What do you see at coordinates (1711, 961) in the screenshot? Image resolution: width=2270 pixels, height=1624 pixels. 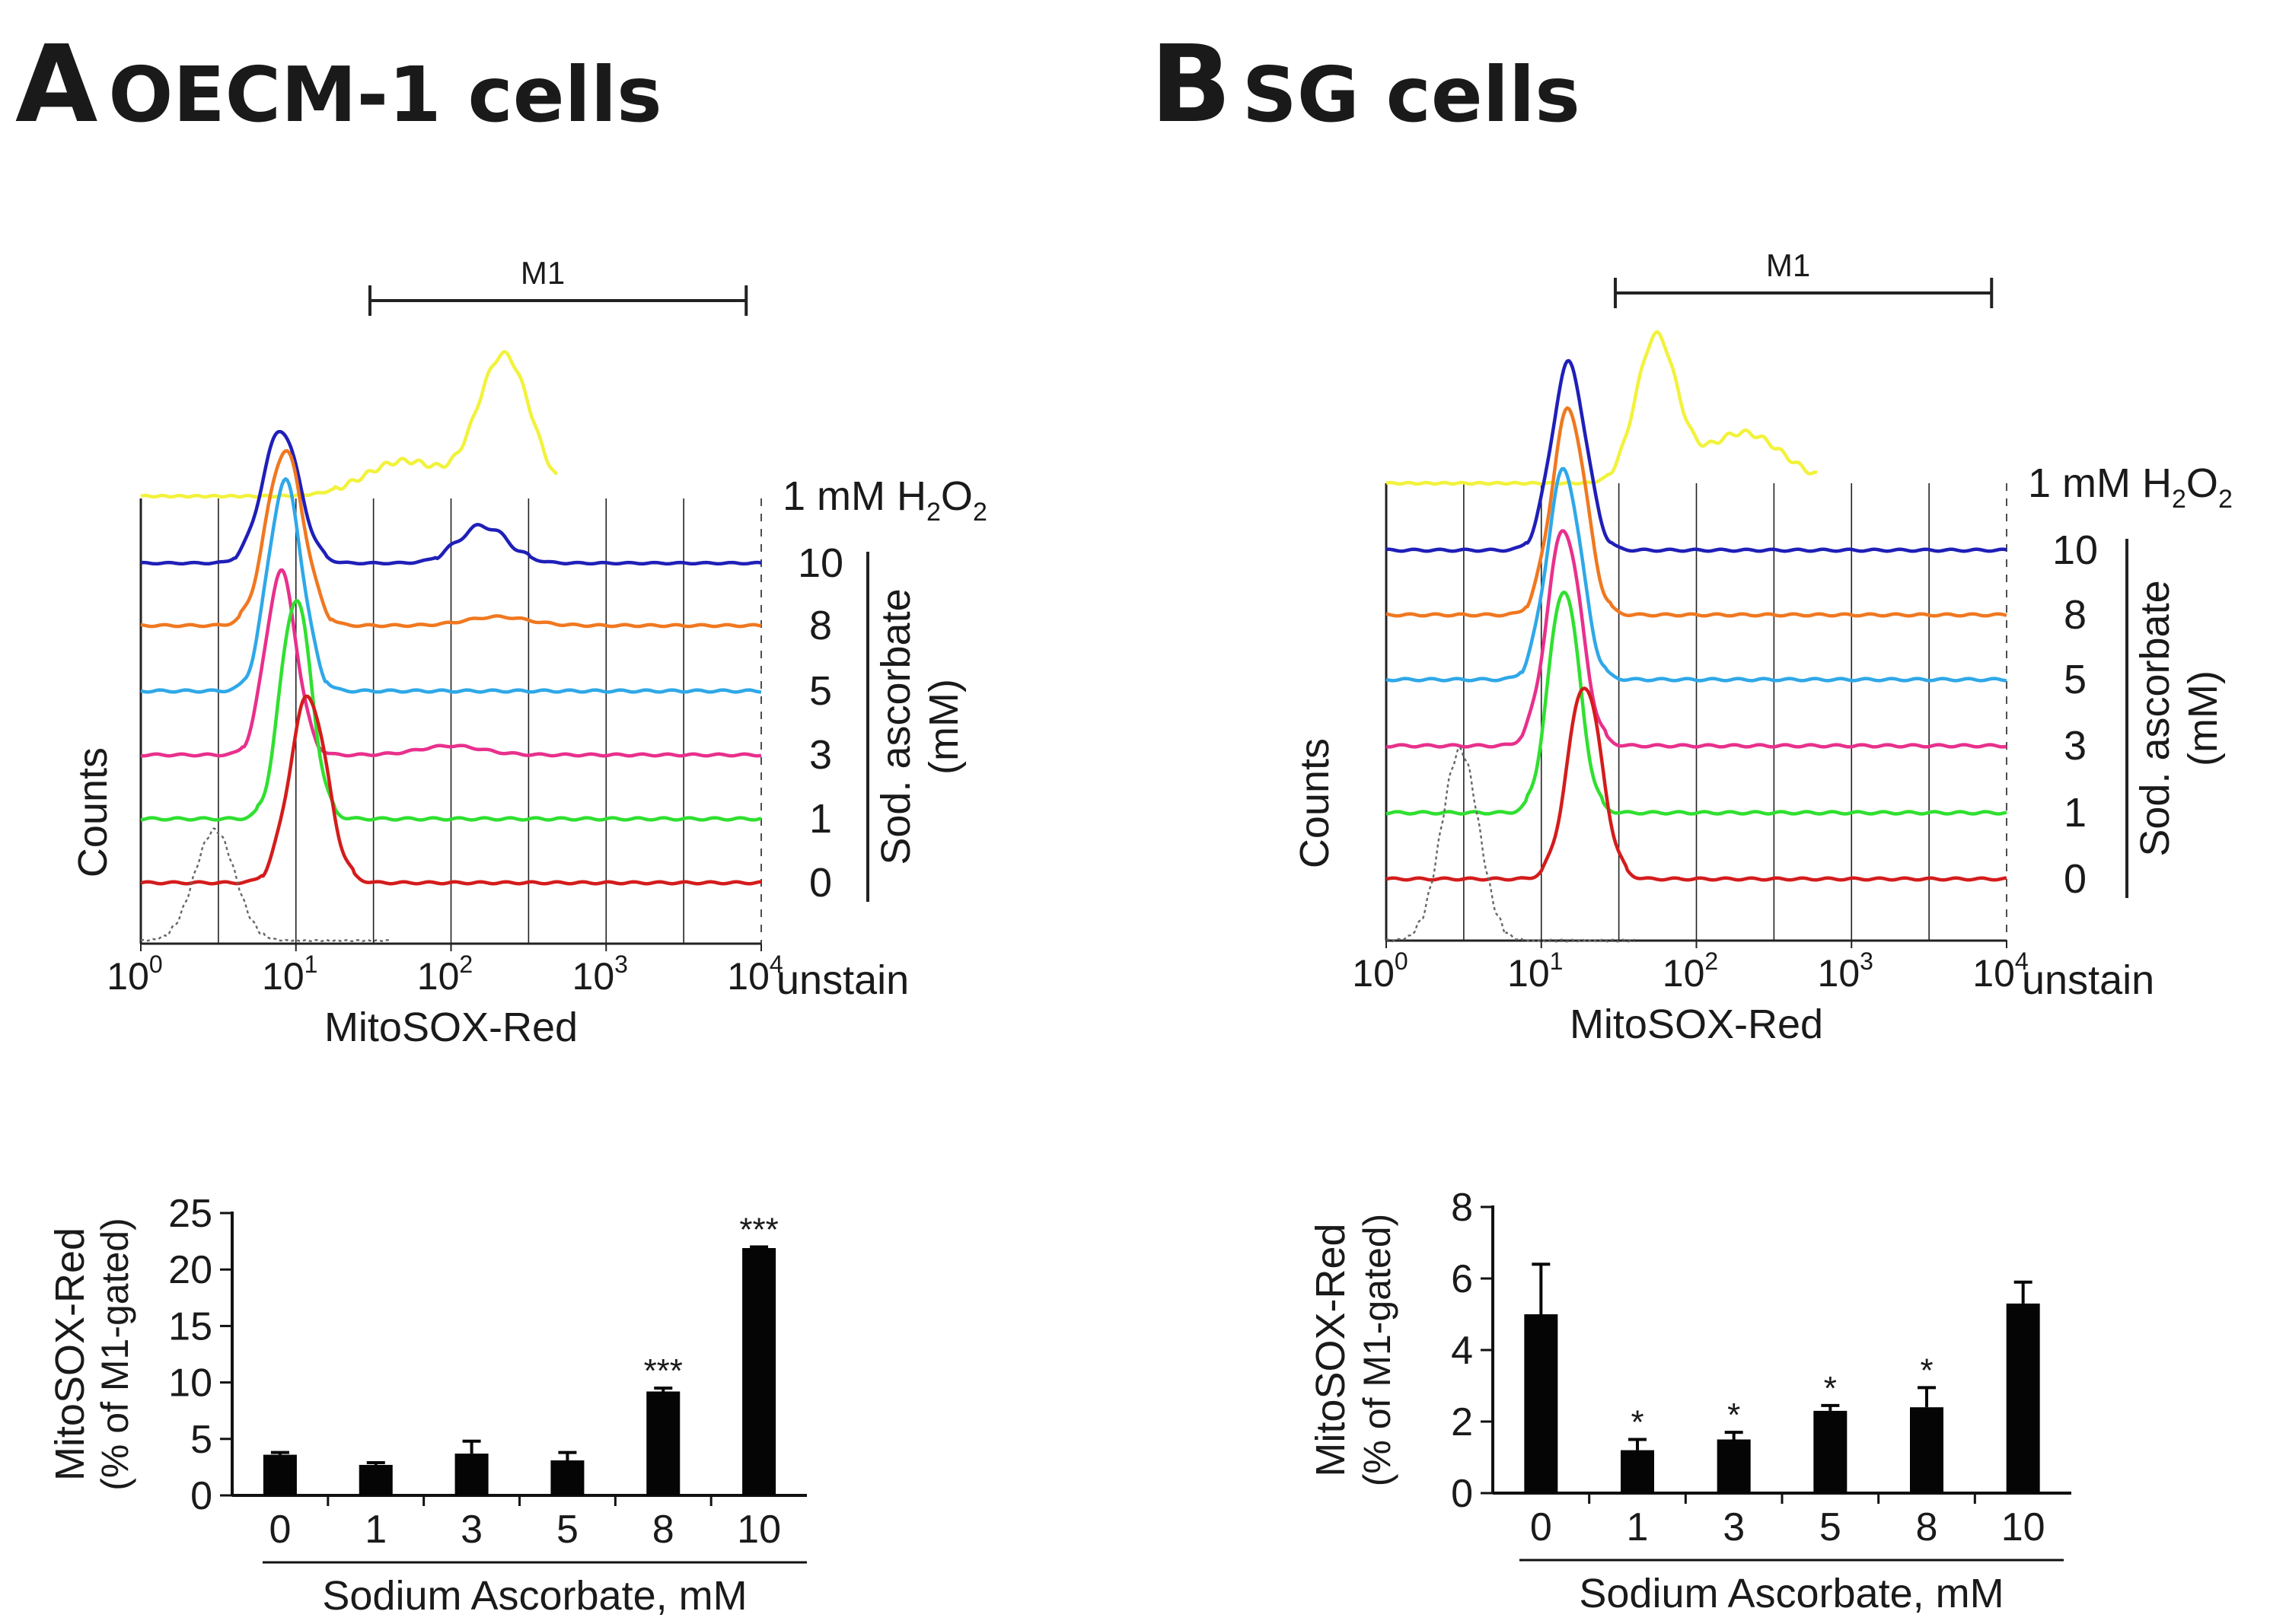 I see `x-tick-exponent: 2` at bounding box center [1711, 961].